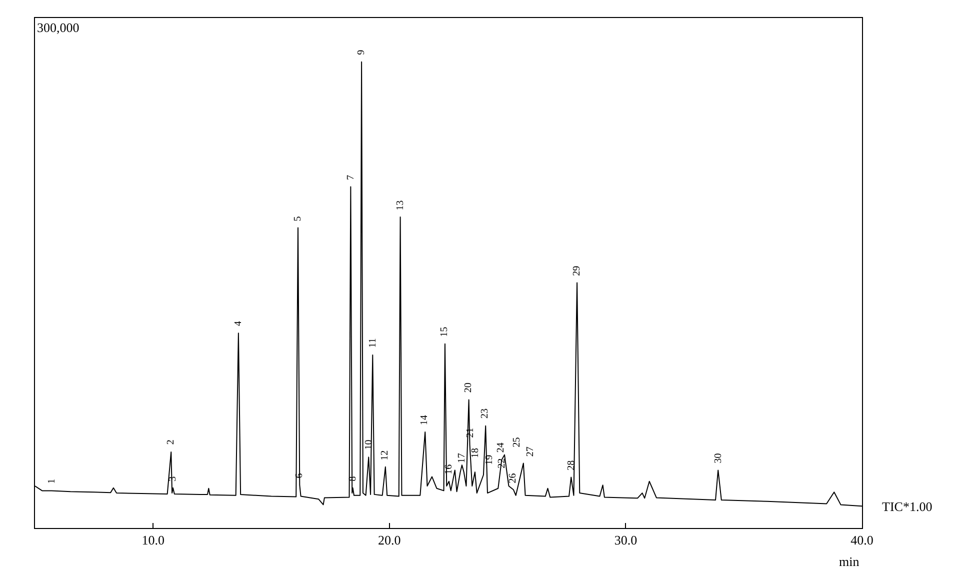 The height and width of the screenshot is (579, 972). What do you see at coordinates (58, 27) in the screenshot?
I see `text: 300,000` at bounding box center [58, 27].